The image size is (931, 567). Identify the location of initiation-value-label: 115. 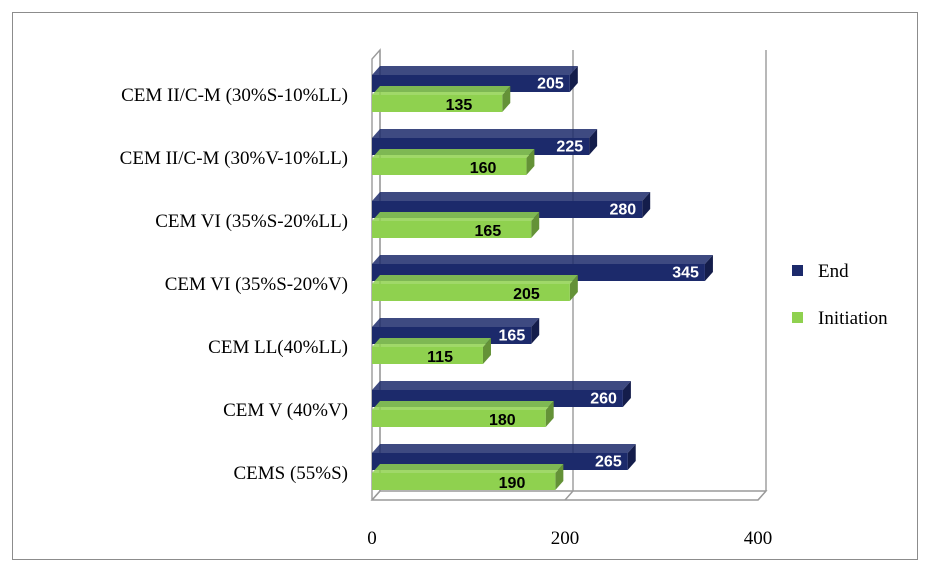
(440, 357).